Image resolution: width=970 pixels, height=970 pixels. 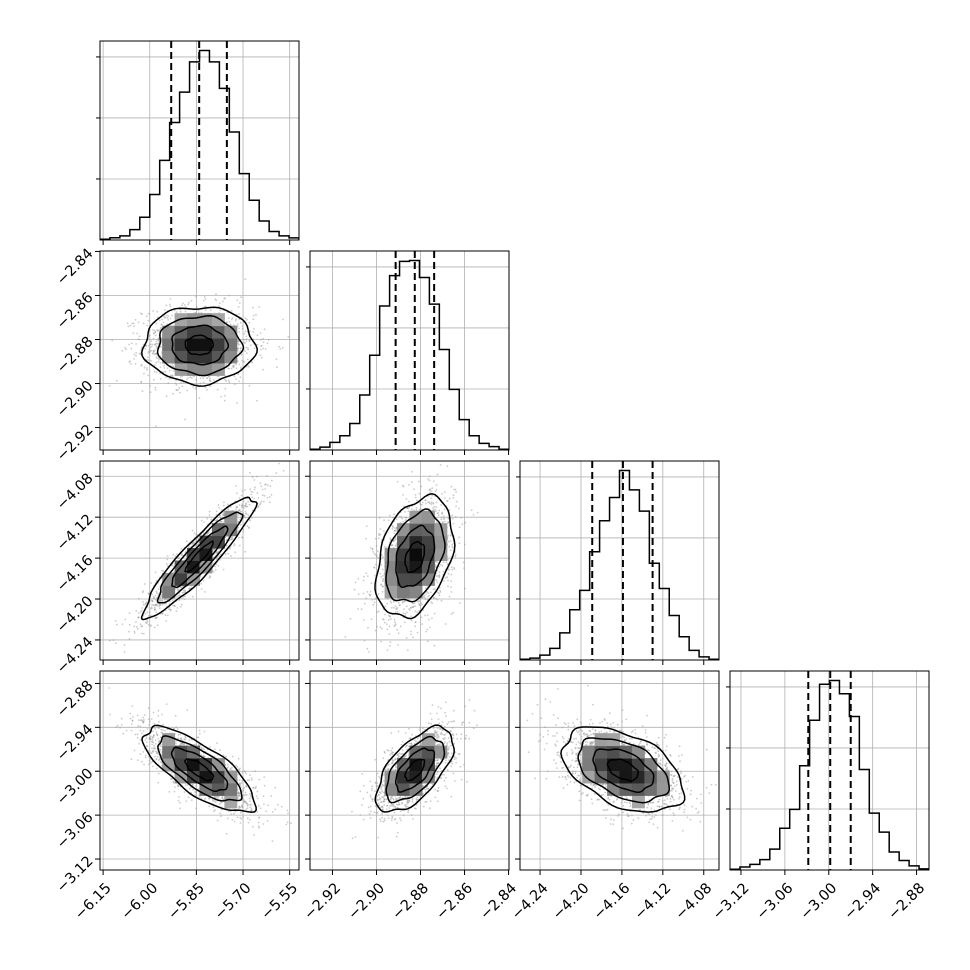 I want to click on panel-frame, so click(x=199, y=350).